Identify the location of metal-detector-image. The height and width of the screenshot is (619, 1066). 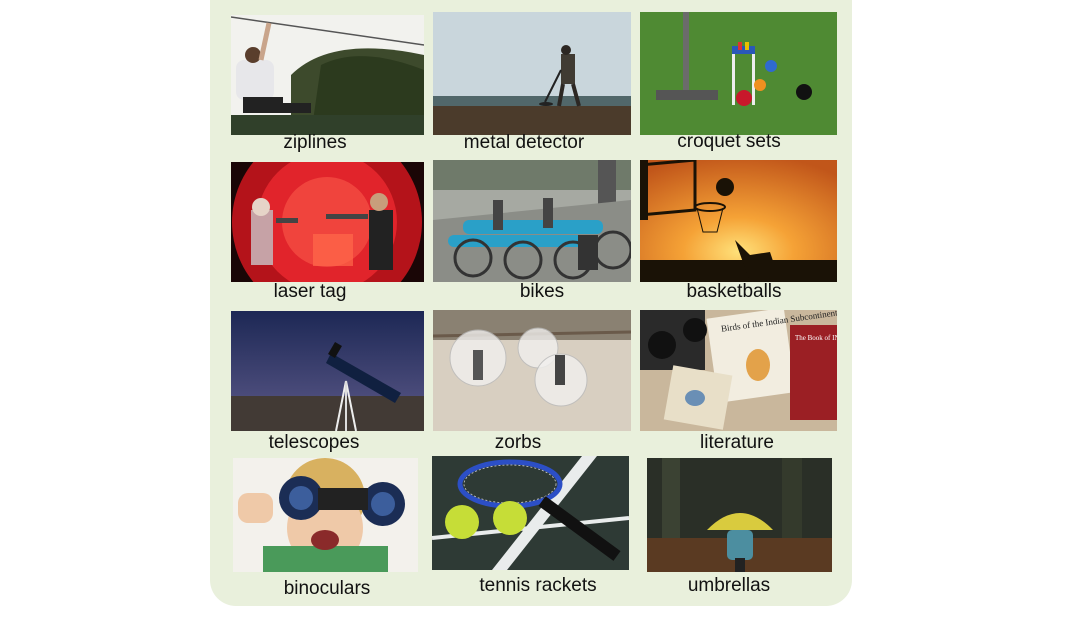
(532, 73).